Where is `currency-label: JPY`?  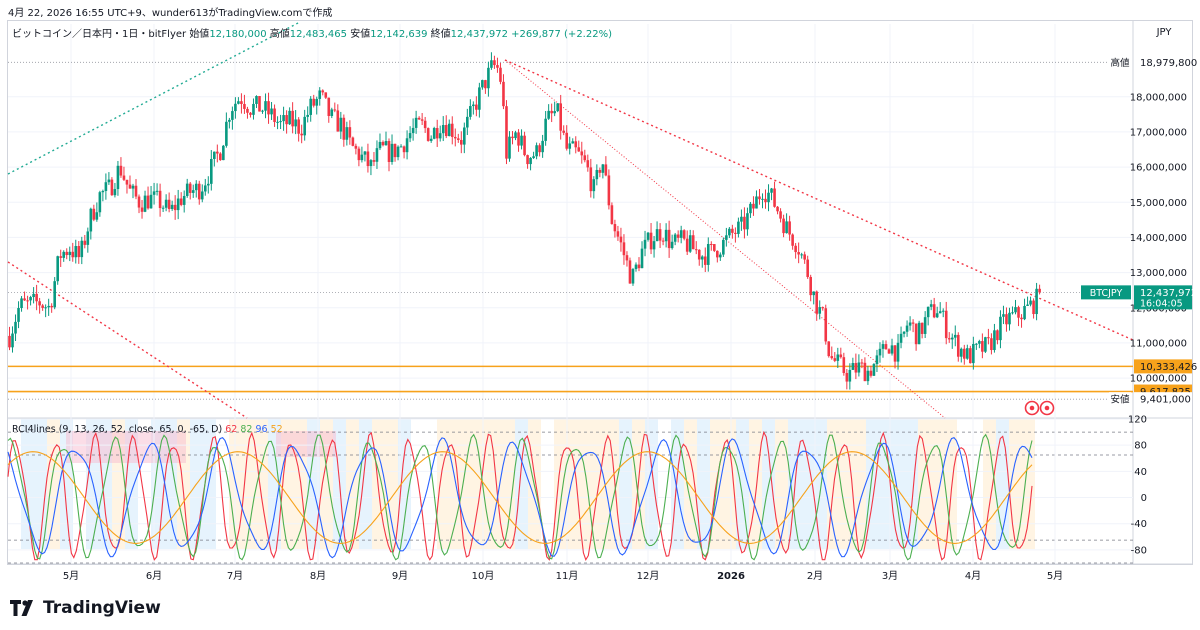 currency-label: JPY is located at coordinates (1164, 32).